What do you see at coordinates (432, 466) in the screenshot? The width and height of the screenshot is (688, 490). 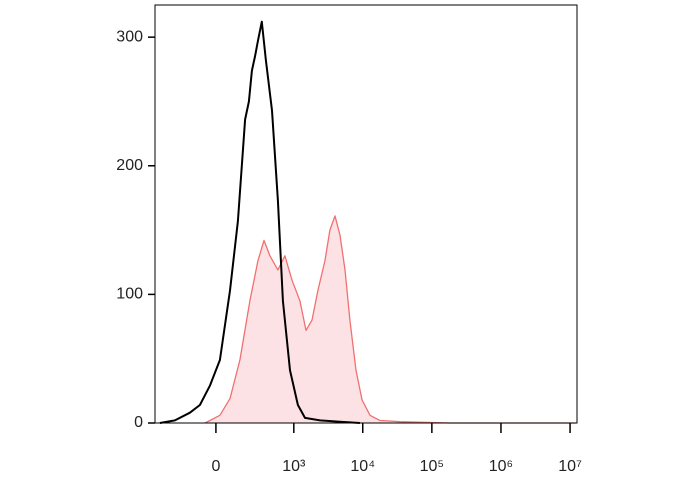 I see `x-tick-label: 10⁵` at bounding box center [432, 466].